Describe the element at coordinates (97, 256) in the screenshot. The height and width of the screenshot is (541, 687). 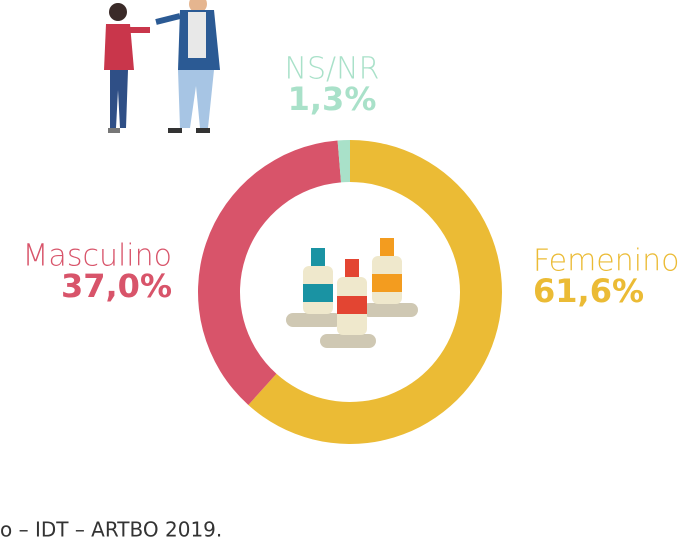
I see `segment-label: Masculino` at that location.